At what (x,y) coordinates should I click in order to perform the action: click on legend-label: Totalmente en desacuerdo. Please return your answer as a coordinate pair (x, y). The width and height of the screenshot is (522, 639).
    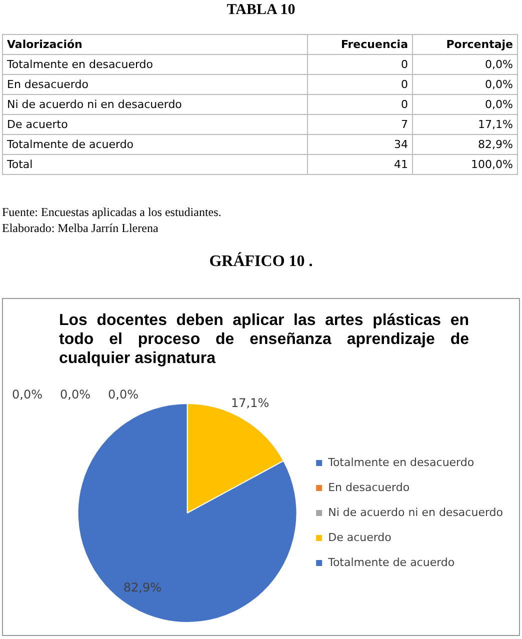
    Looking at the image, I should click on (400, 462).